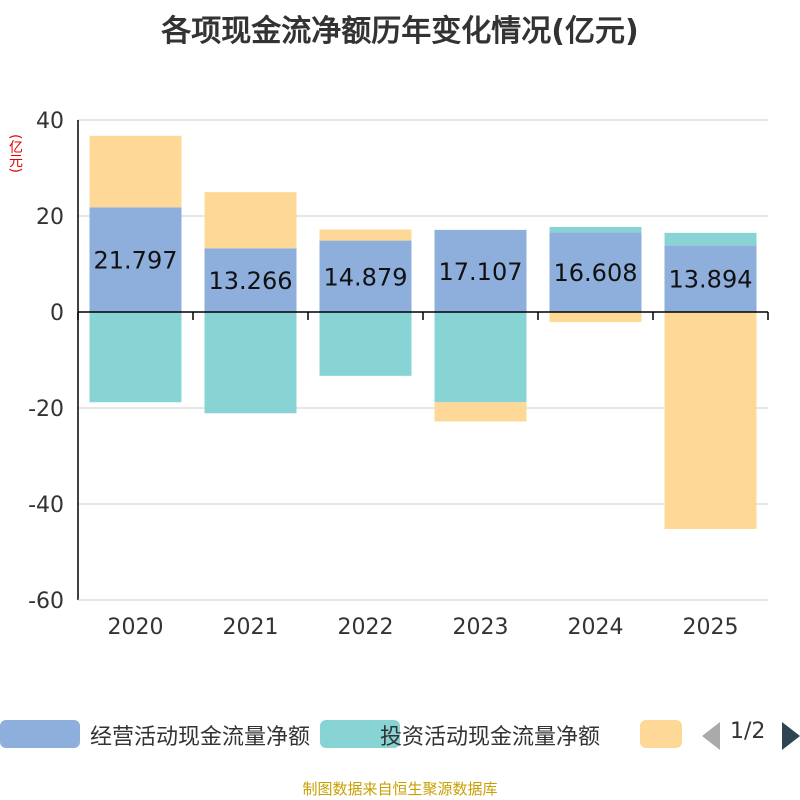 This screenshot has height=800, width=800. I want to click on y-tick-label: -40, so click(46, 505).